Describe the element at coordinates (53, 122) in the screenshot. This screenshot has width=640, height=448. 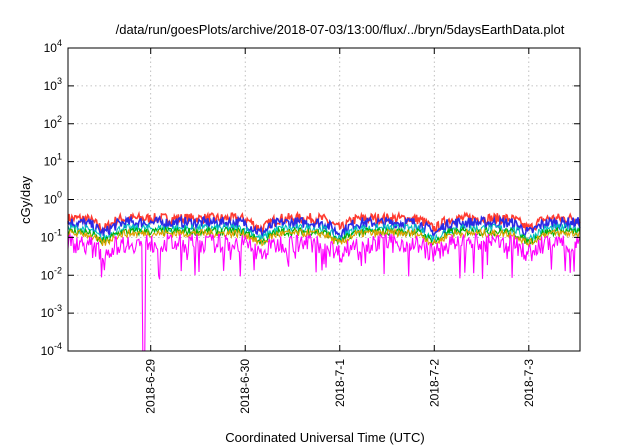
I see `y-tick-label: 10²` at that location.